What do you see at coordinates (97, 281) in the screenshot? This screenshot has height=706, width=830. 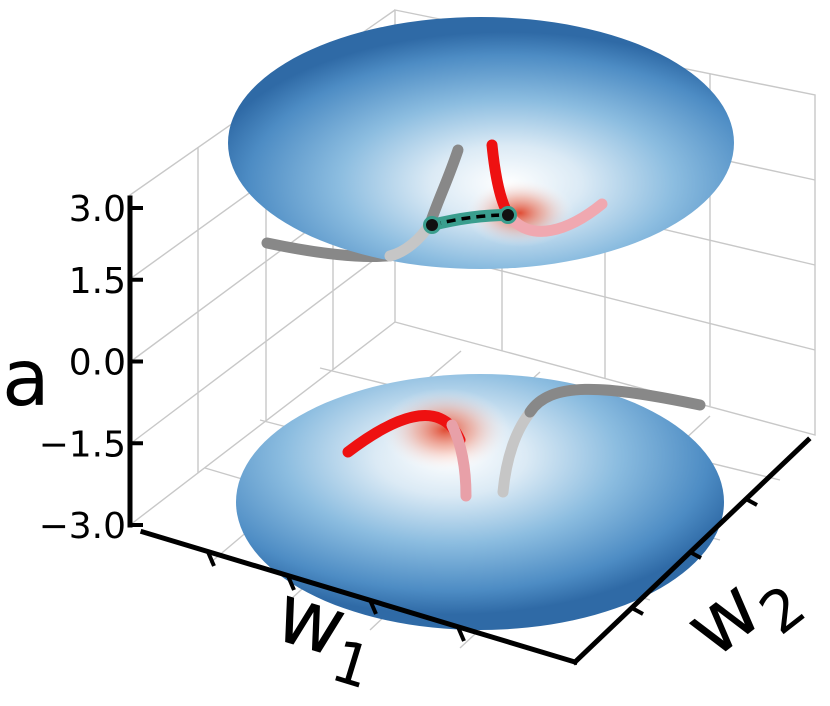 I see `z-tick-label: 1.5` at bounding box center [97, 281].